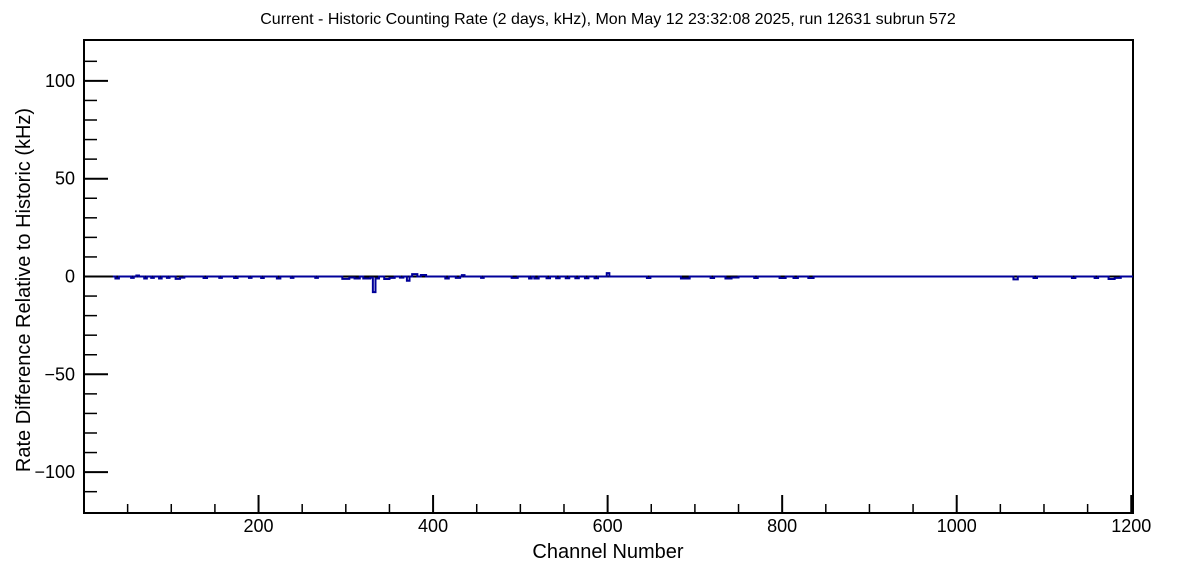  Describe the element at coordinates (608, 552) in the screenshot. I see `x-axis-label: Channel Number` at that location.